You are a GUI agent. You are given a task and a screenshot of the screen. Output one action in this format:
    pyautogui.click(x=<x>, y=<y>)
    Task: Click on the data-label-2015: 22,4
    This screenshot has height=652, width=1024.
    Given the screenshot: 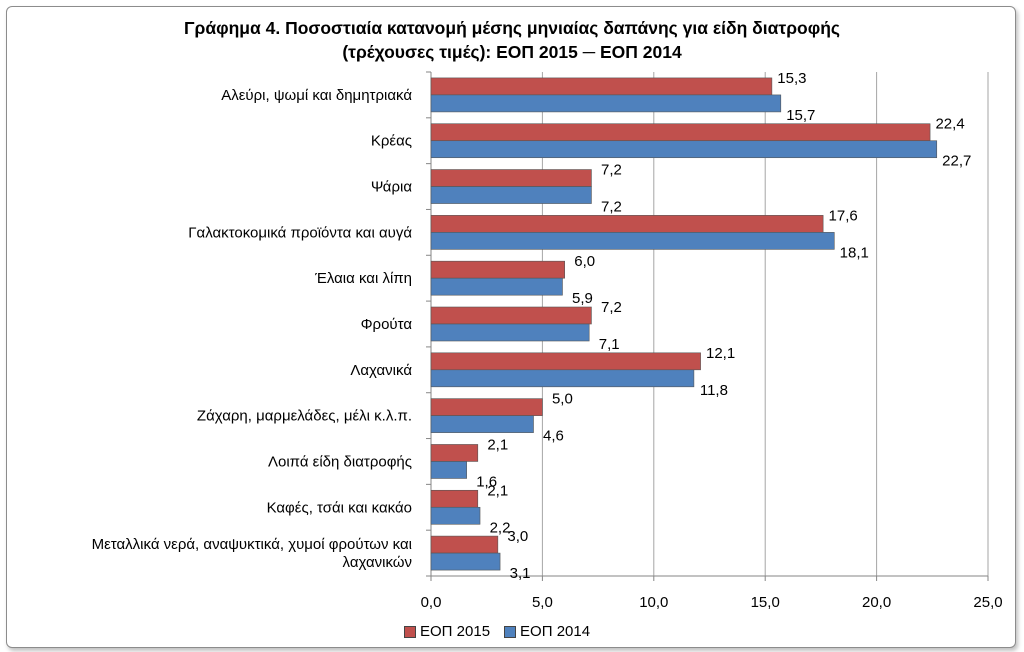 What is the action you would take?
    pyautogui.click(x=949, y=124)
    